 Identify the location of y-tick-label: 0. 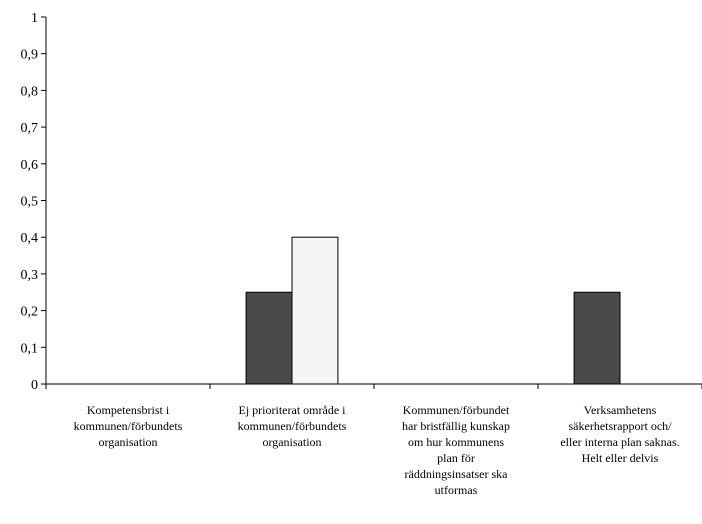
(34, 385).